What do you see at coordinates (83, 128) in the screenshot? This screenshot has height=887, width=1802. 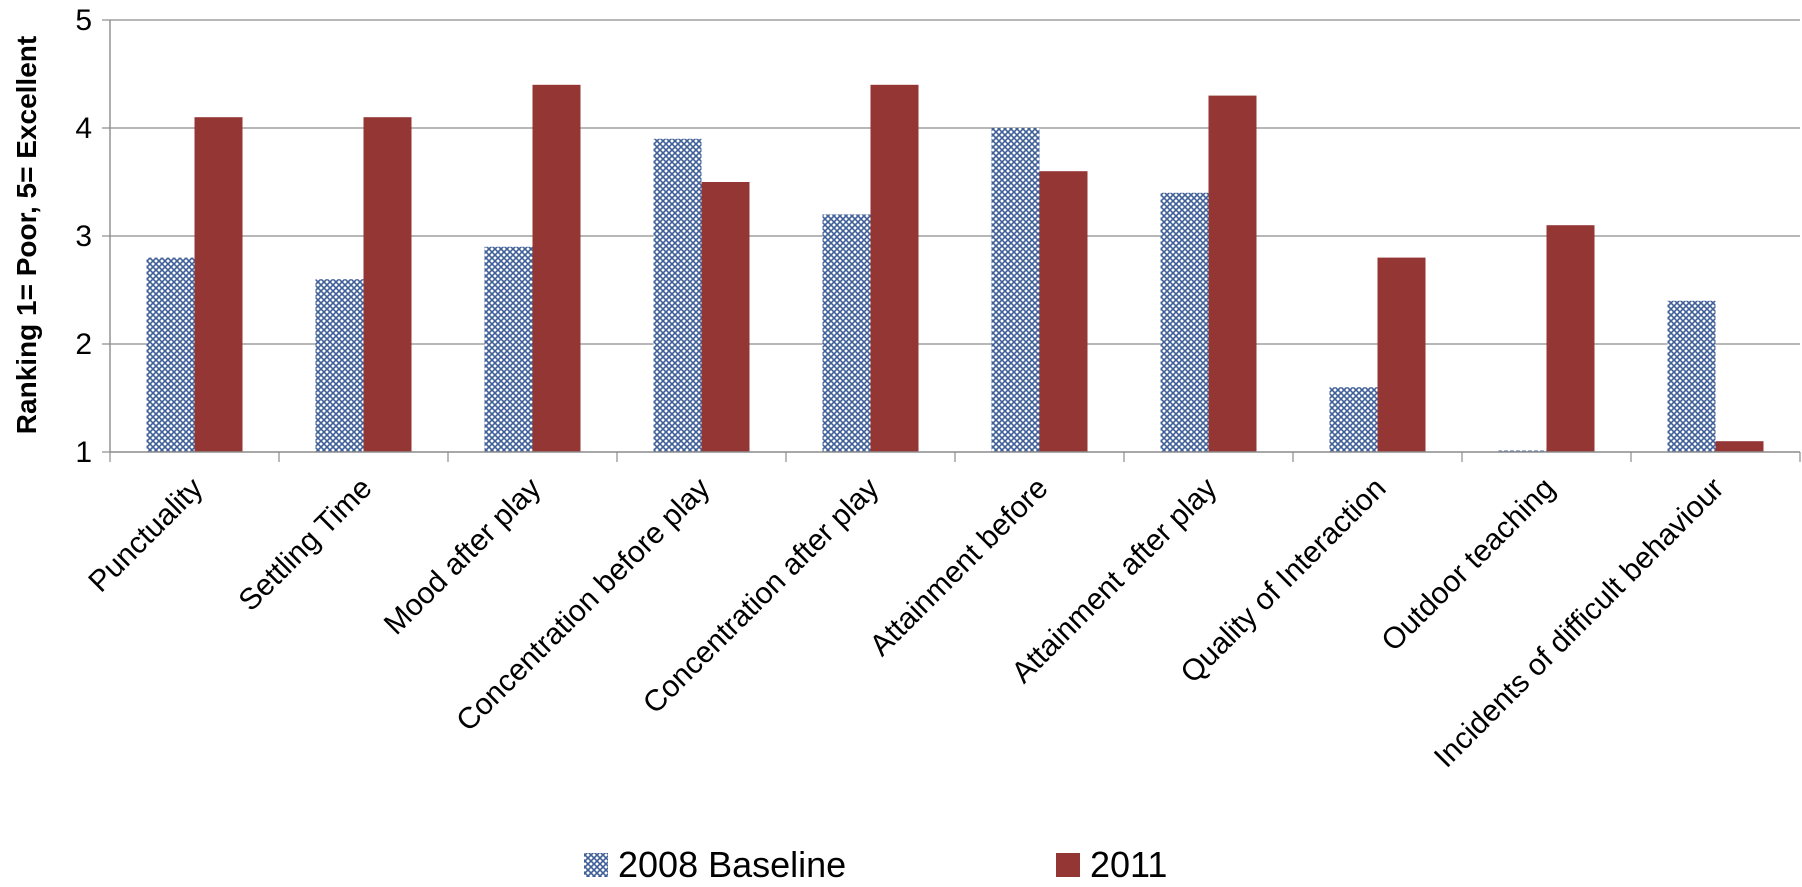 I see `y-tick-label: 4` at bounding box center [83, 128].